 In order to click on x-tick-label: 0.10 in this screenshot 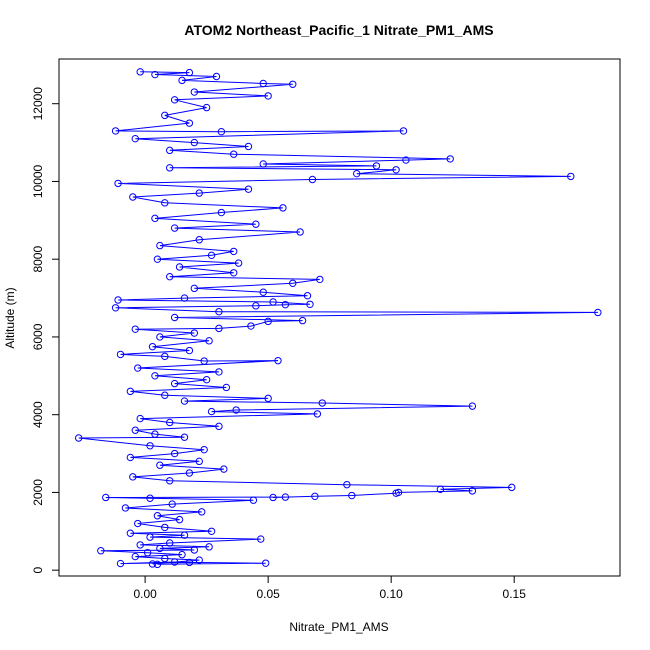, I will do `click(391, 594)`.